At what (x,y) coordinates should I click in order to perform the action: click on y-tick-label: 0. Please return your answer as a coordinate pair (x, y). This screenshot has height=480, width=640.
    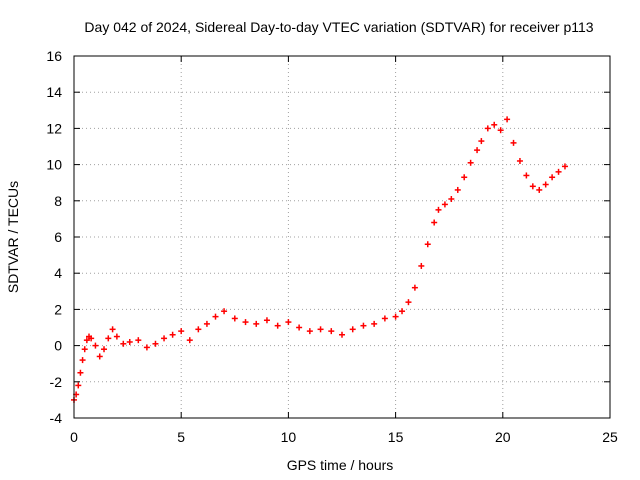
    Looking at the image, I should click on (58, 346).